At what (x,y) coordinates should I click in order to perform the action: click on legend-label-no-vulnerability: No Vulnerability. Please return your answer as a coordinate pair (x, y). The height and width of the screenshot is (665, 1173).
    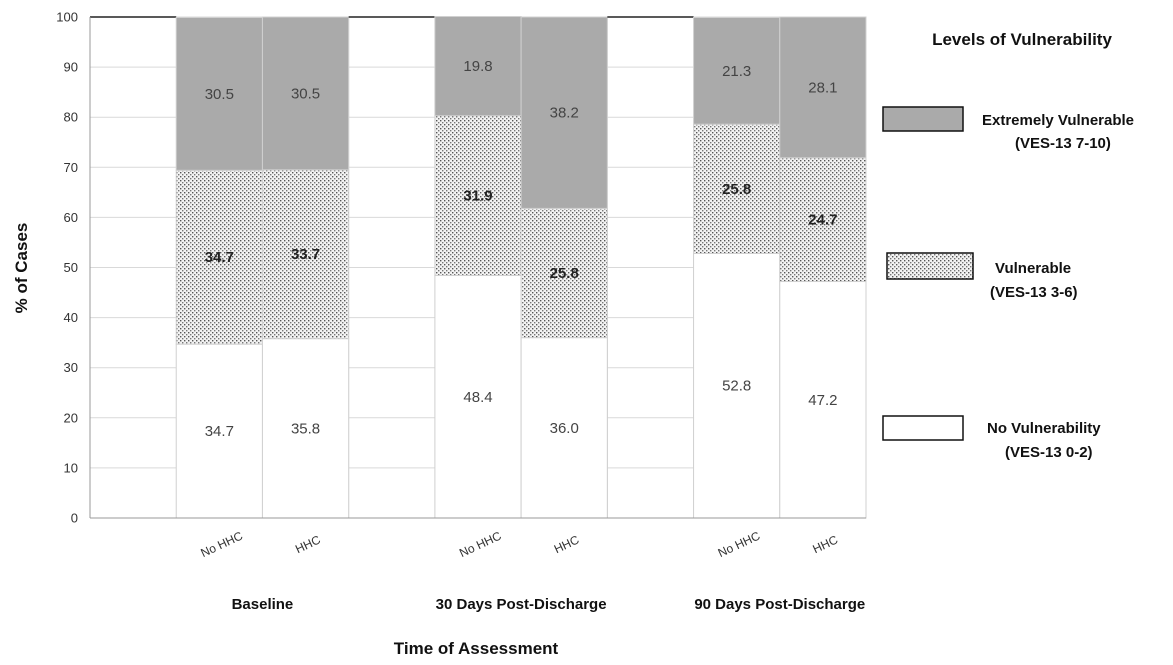
    Looking at the image, I should click on (1044, 428).